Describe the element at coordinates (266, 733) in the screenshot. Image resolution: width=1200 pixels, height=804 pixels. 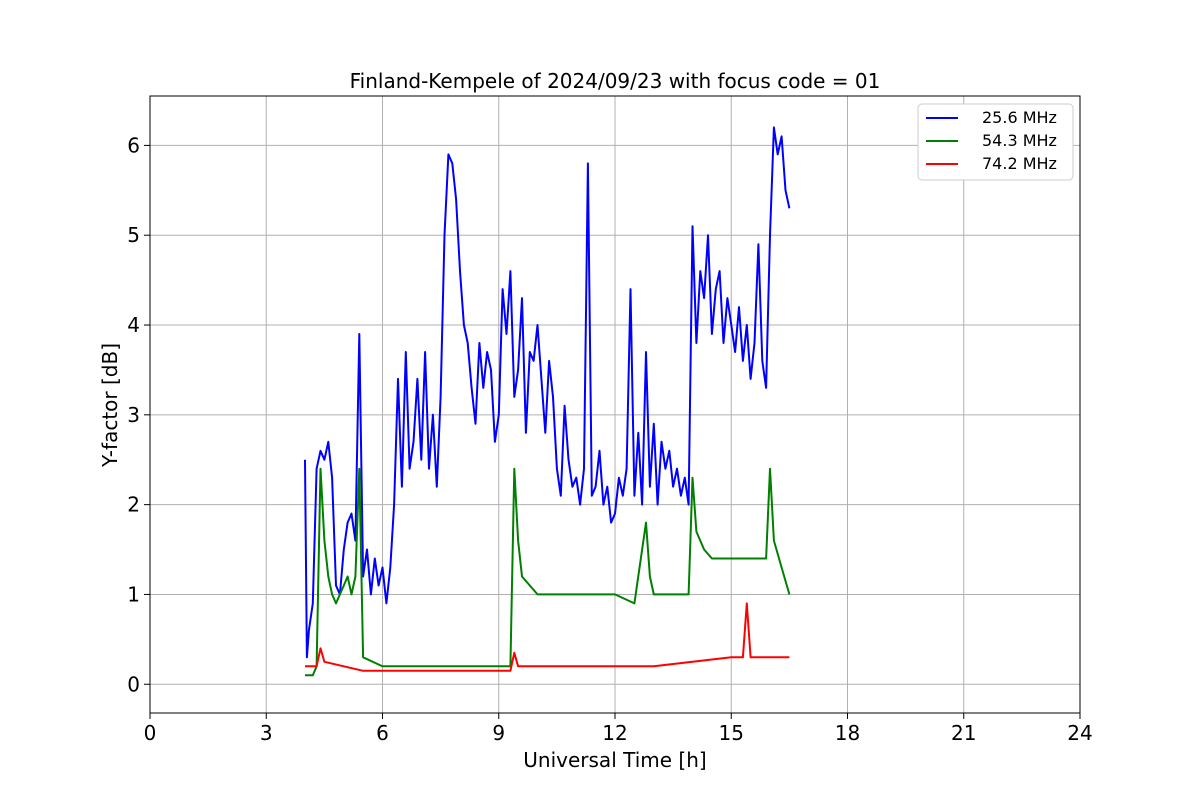
I see `x-tick-label: 3` at that location.